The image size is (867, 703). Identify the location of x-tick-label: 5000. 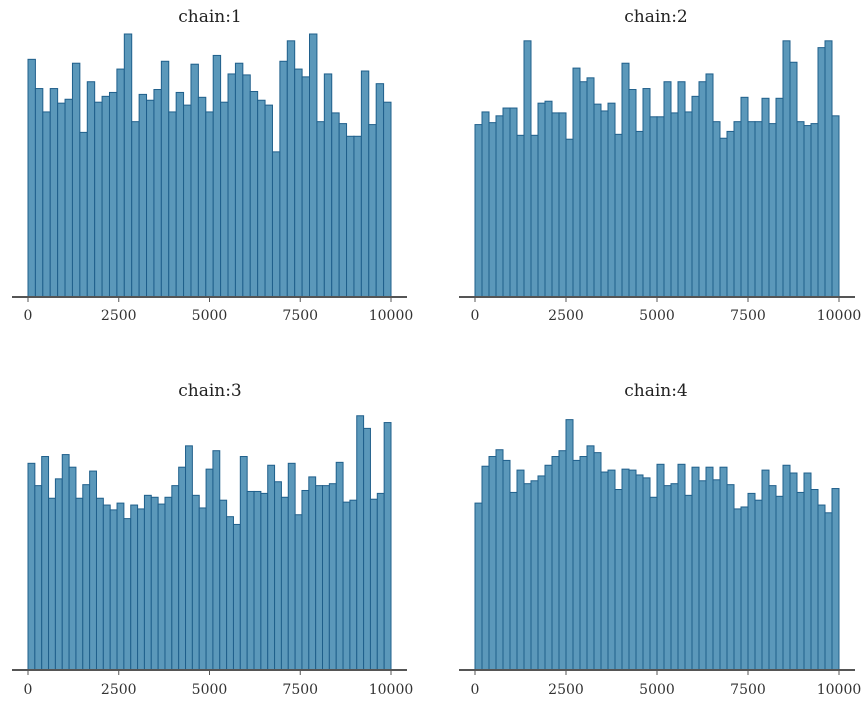
(210, 316).